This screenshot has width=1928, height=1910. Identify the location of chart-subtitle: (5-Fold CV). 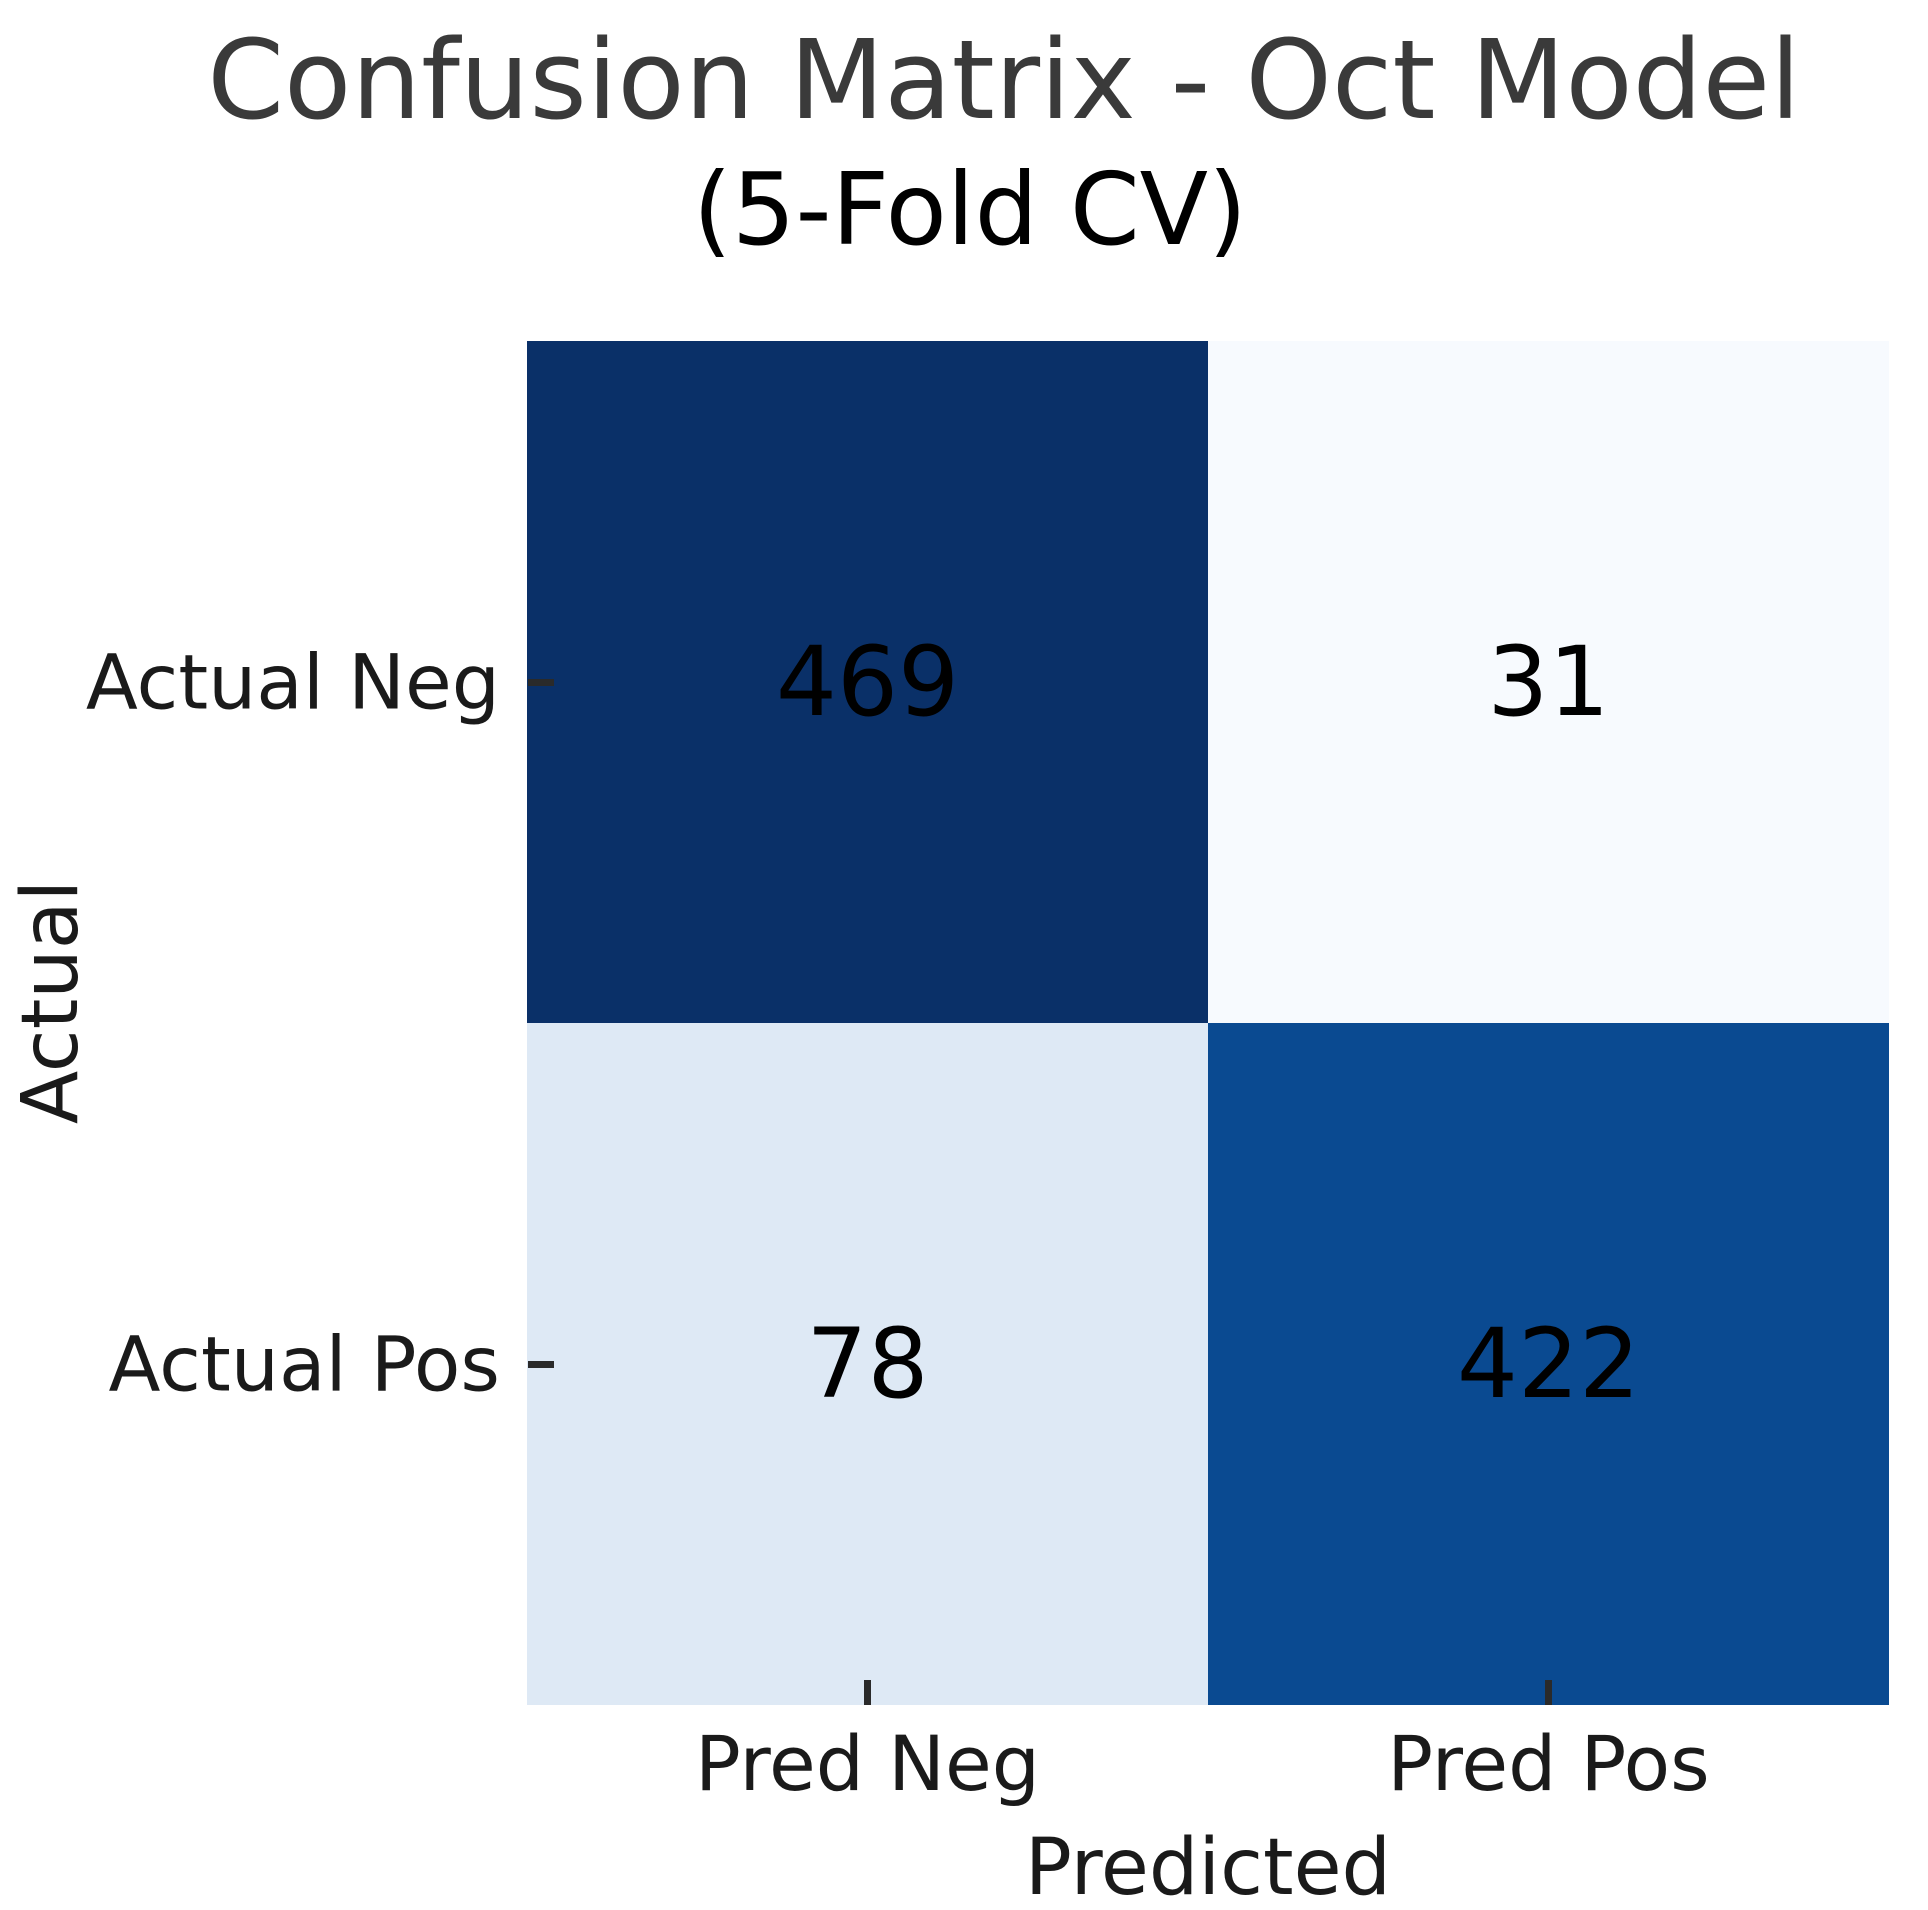
(970, 209).